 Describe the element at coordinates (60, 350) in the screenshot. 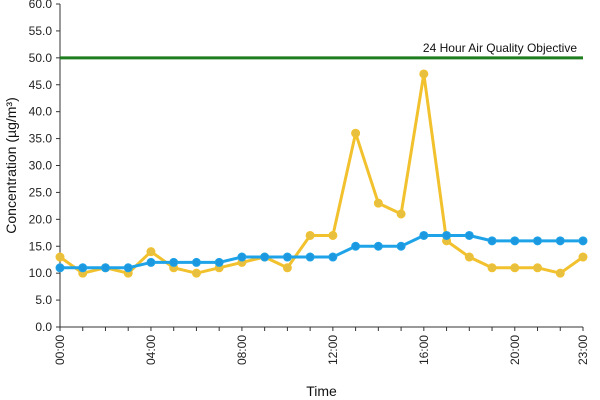

I see `x-tick-label: 00:00` at that location.